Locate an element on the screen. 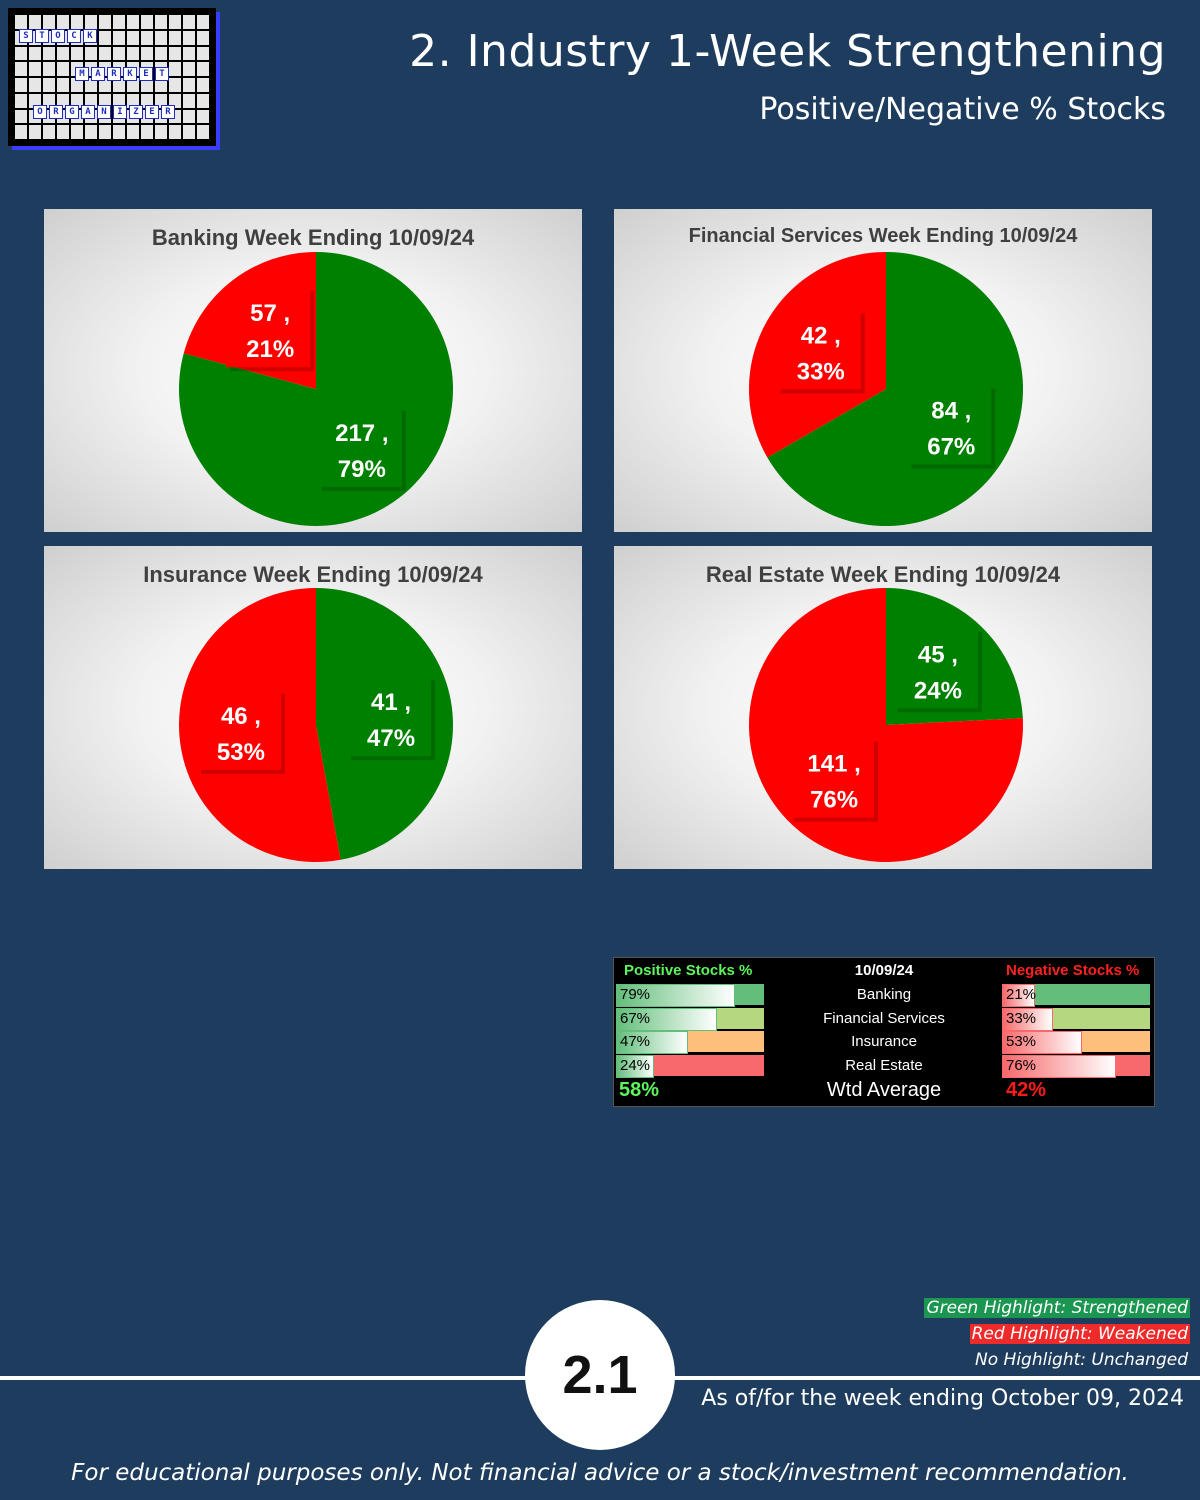 This screenshot has height=1500, width=1200. data-label-percent: 76% is located at coordinates (834, 800).